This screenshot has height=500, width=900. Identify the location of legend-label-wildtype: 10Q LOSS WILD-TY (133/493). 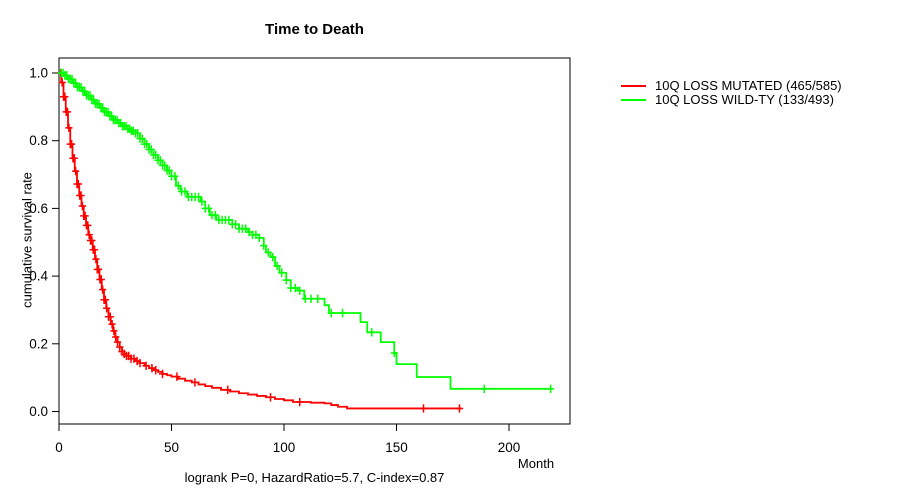
(744, 99).